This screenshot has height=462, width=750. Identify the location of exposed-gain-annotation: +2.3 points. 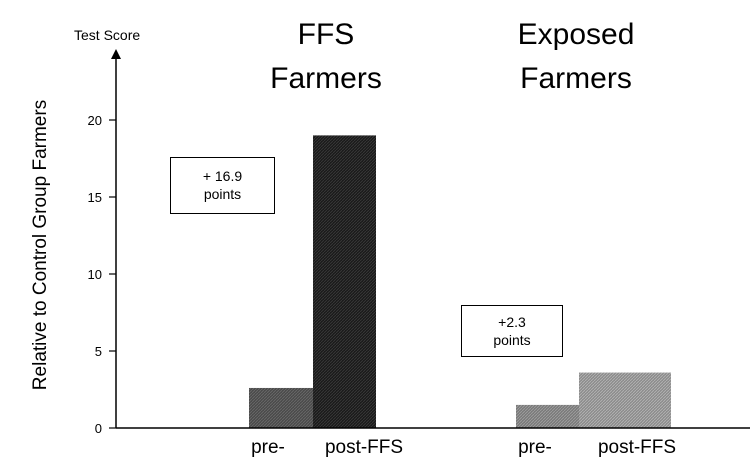
(512, 331).